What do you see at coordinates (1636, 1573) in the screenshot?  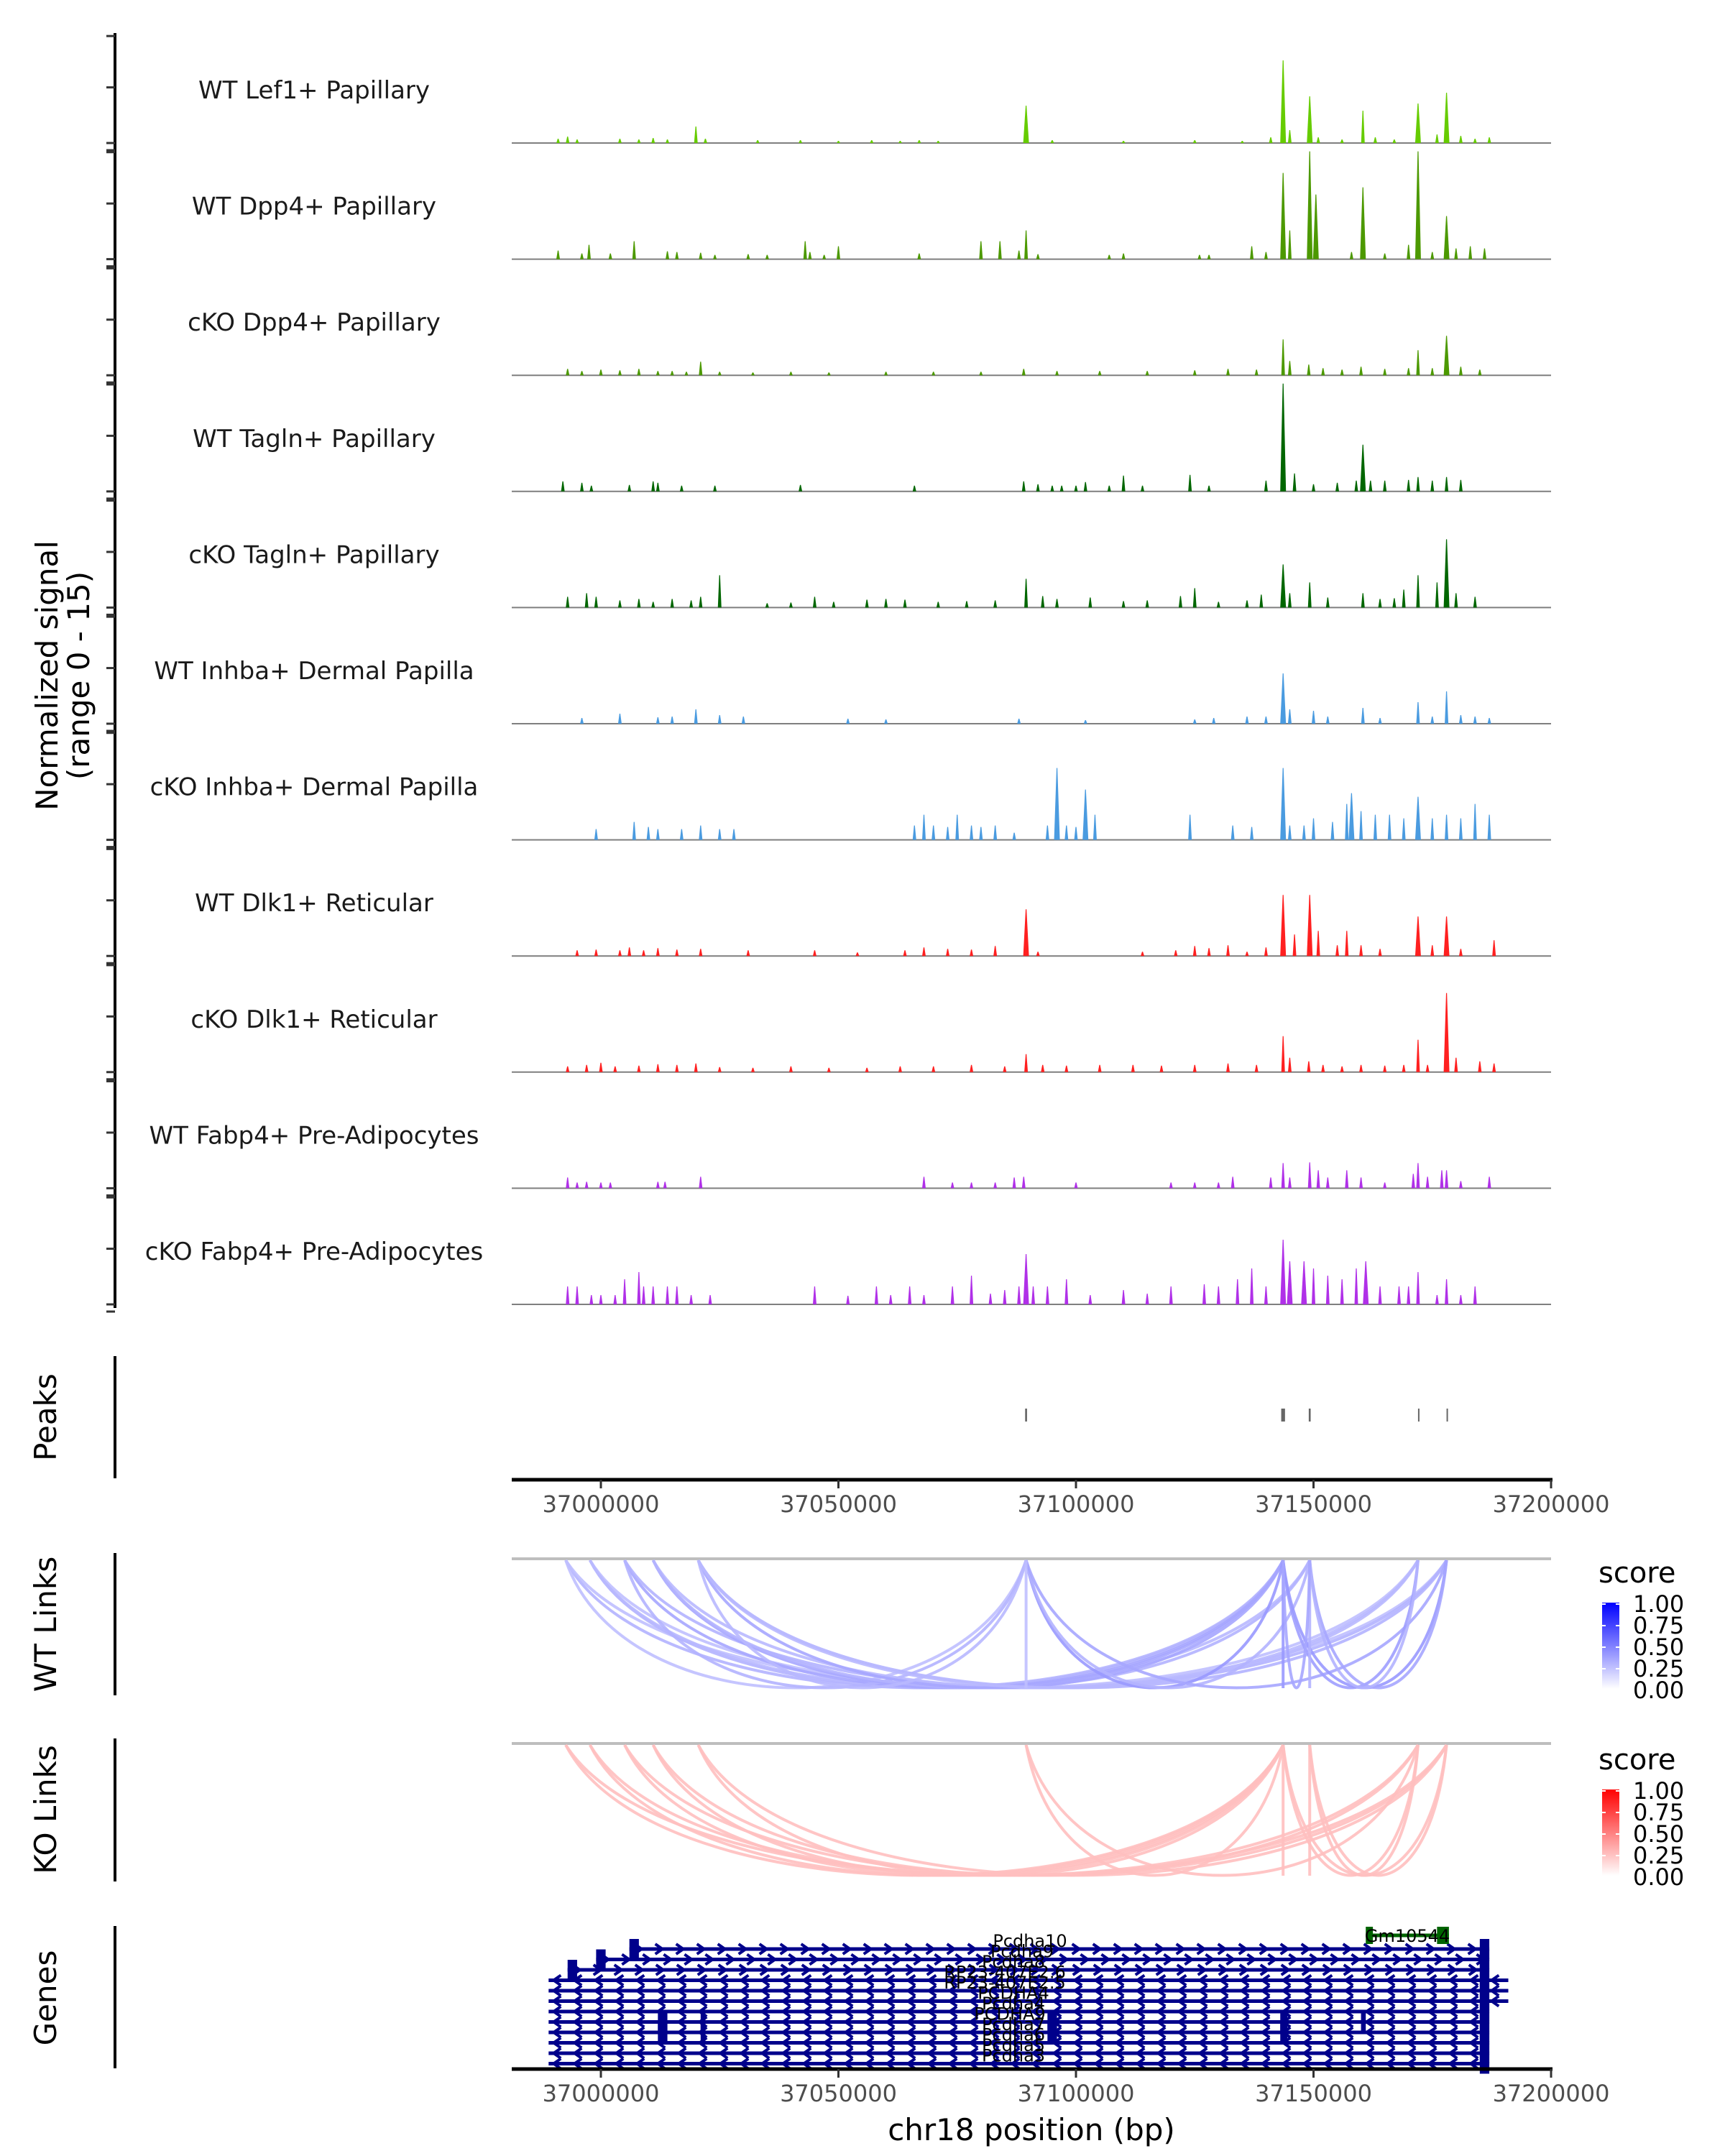 I see `wt-legend-title: score` at bounding box center [1636, 1573].